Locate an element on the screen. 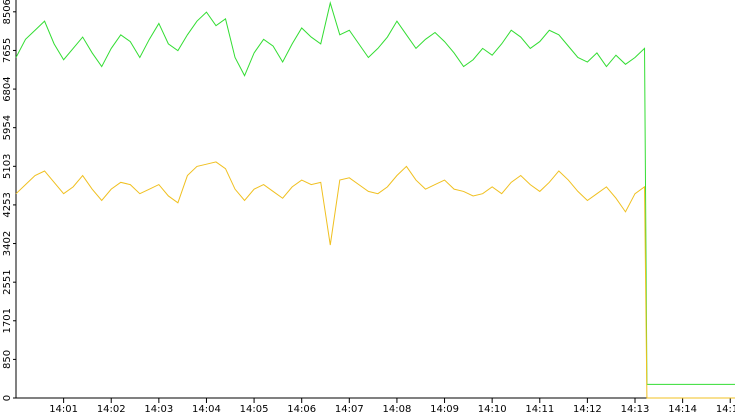  x-tick-label: 14:14 is located at coordinates (682, 409).